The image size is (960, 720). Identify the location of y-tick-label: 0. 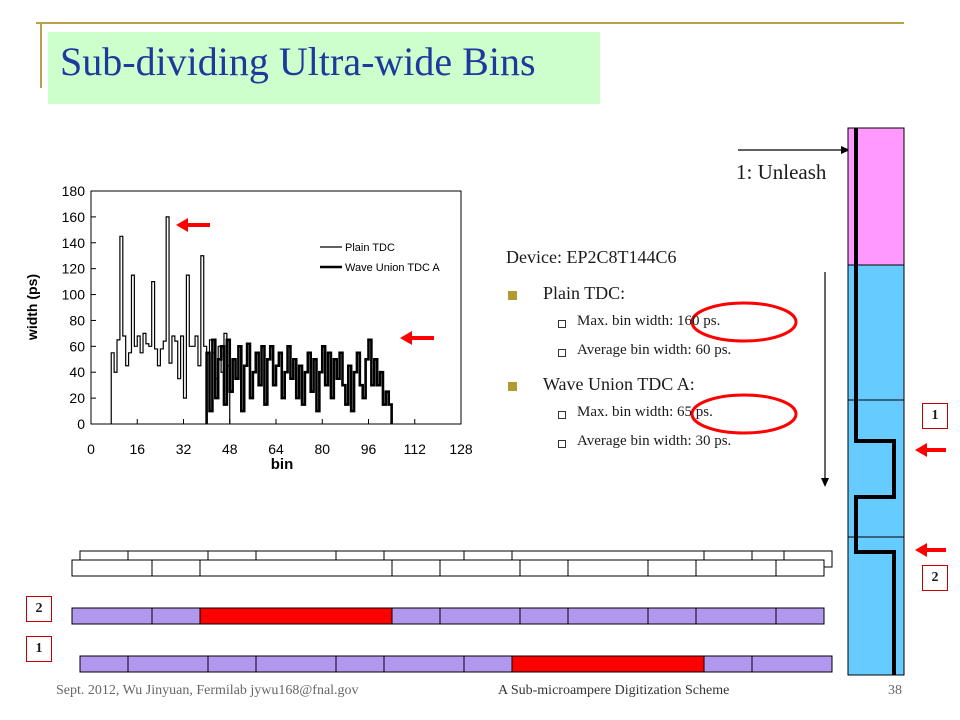
(81, 424).